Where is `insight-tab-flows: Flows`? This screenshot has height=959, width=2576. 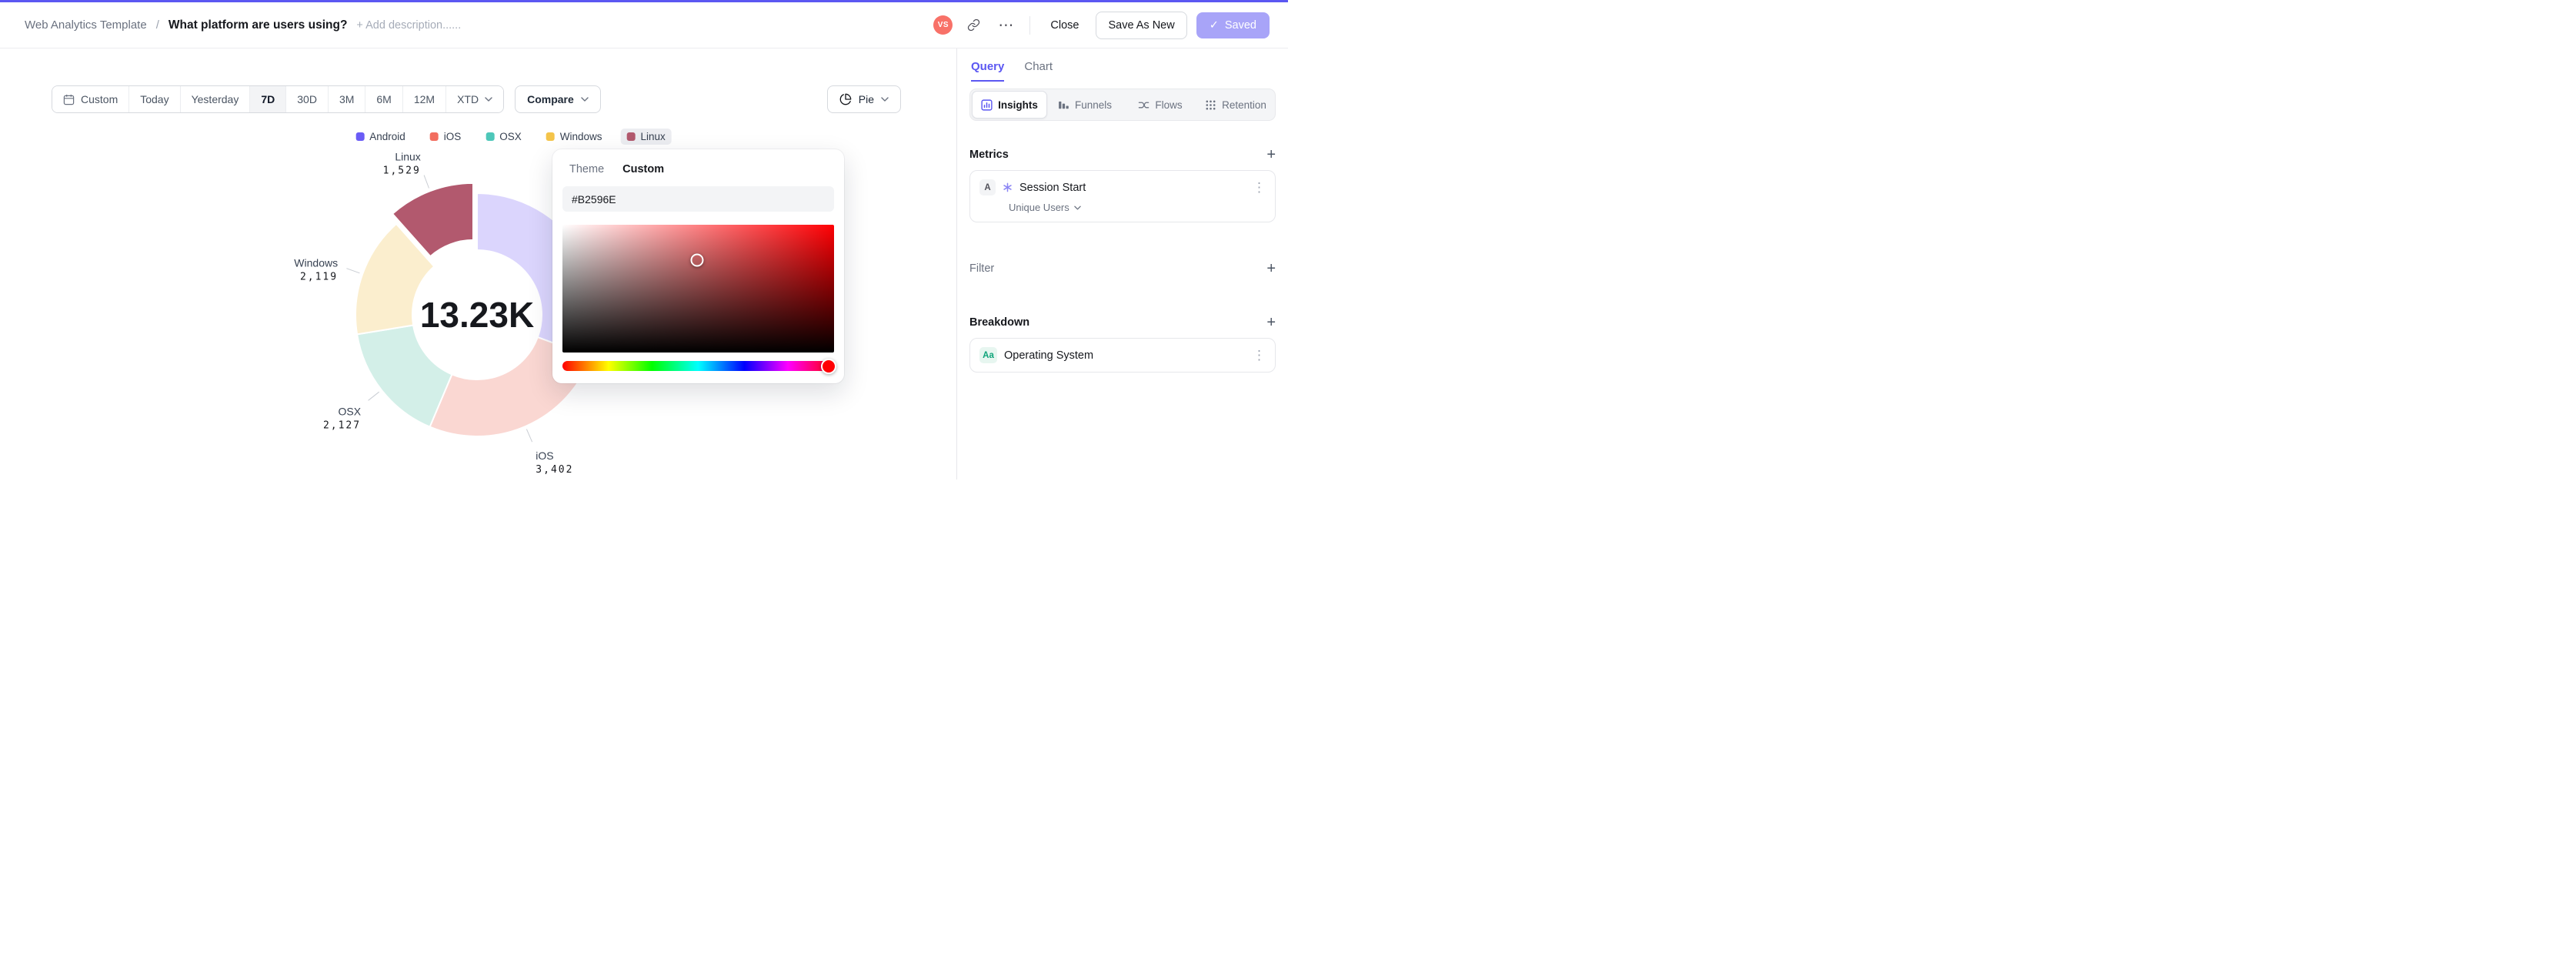 insight-tab-flows: Flows is located at coordinates (1161, 105).